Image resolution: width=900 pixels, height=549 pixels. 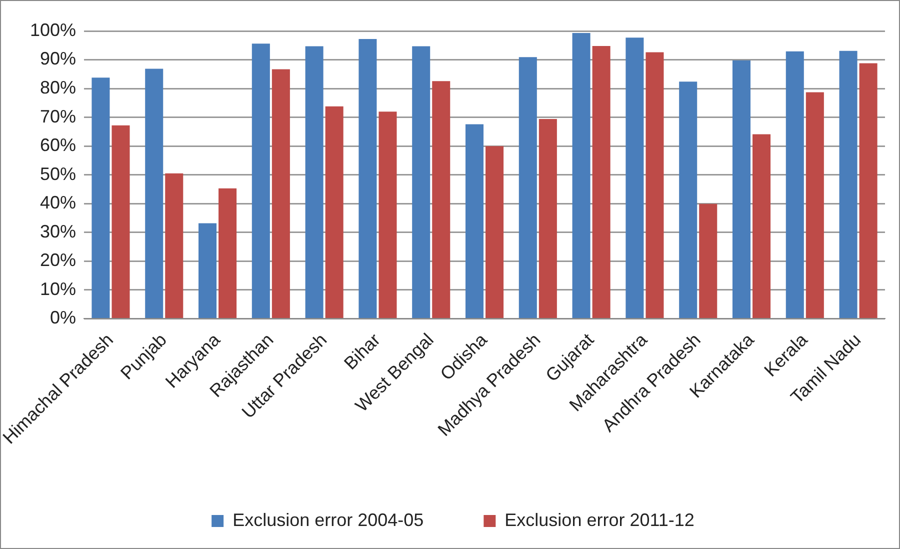 What do you see at coordinates (53, 30) in the screenshot?
I see `y-tick-label: 100%` at bounding box center [53, 30].